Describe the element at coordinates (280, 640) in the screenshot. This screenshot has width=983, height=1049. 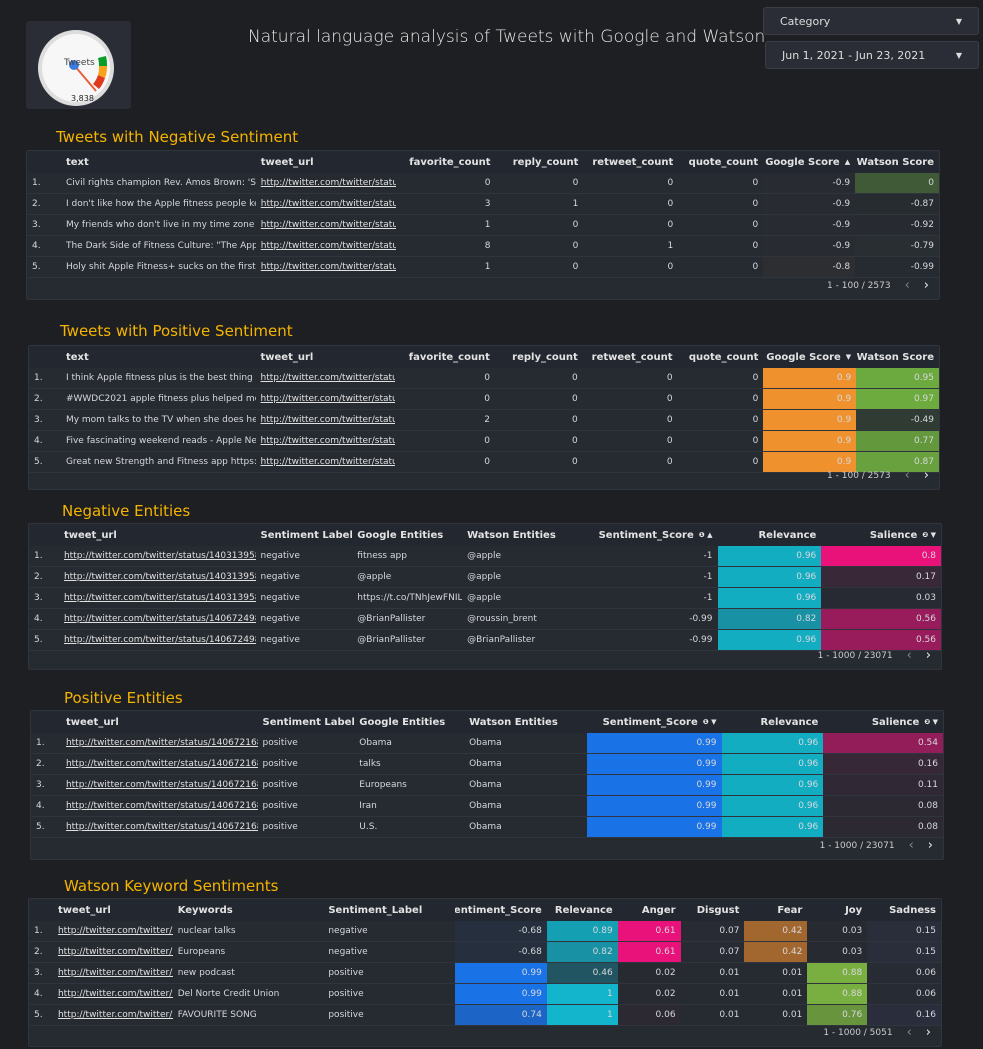
I see `table-cell: negative` at that location.